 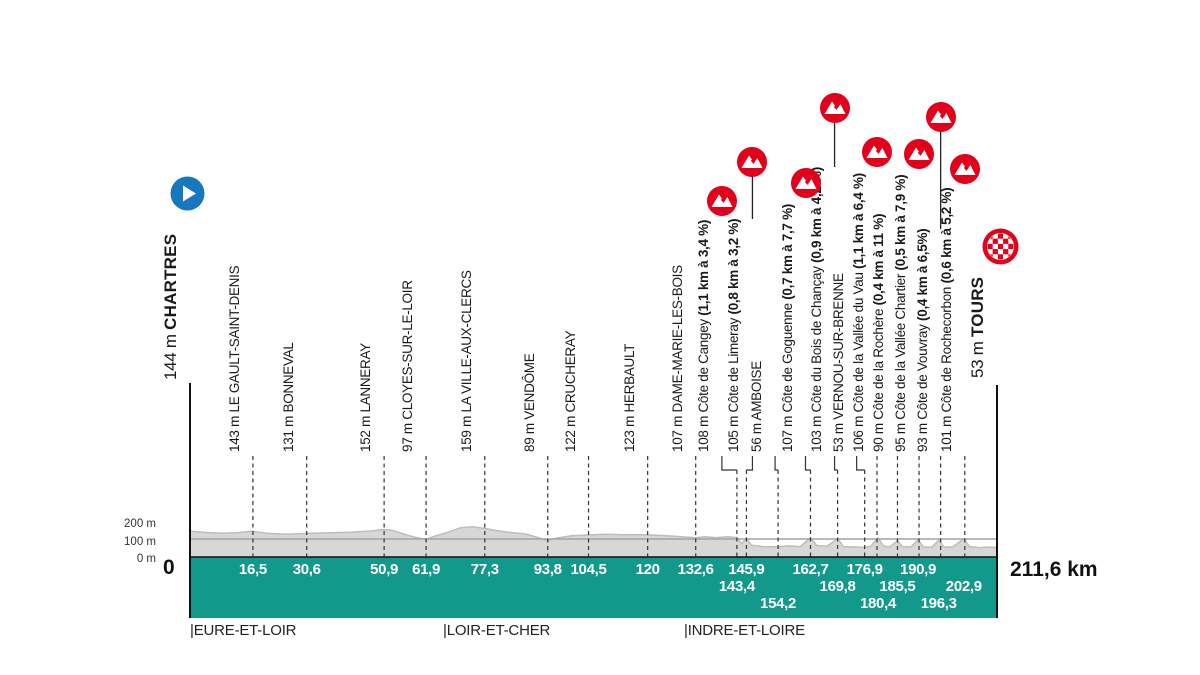 I want to click on waypoint-label-herbault: 123 m HERBAULT, so click(x=630, y=398).